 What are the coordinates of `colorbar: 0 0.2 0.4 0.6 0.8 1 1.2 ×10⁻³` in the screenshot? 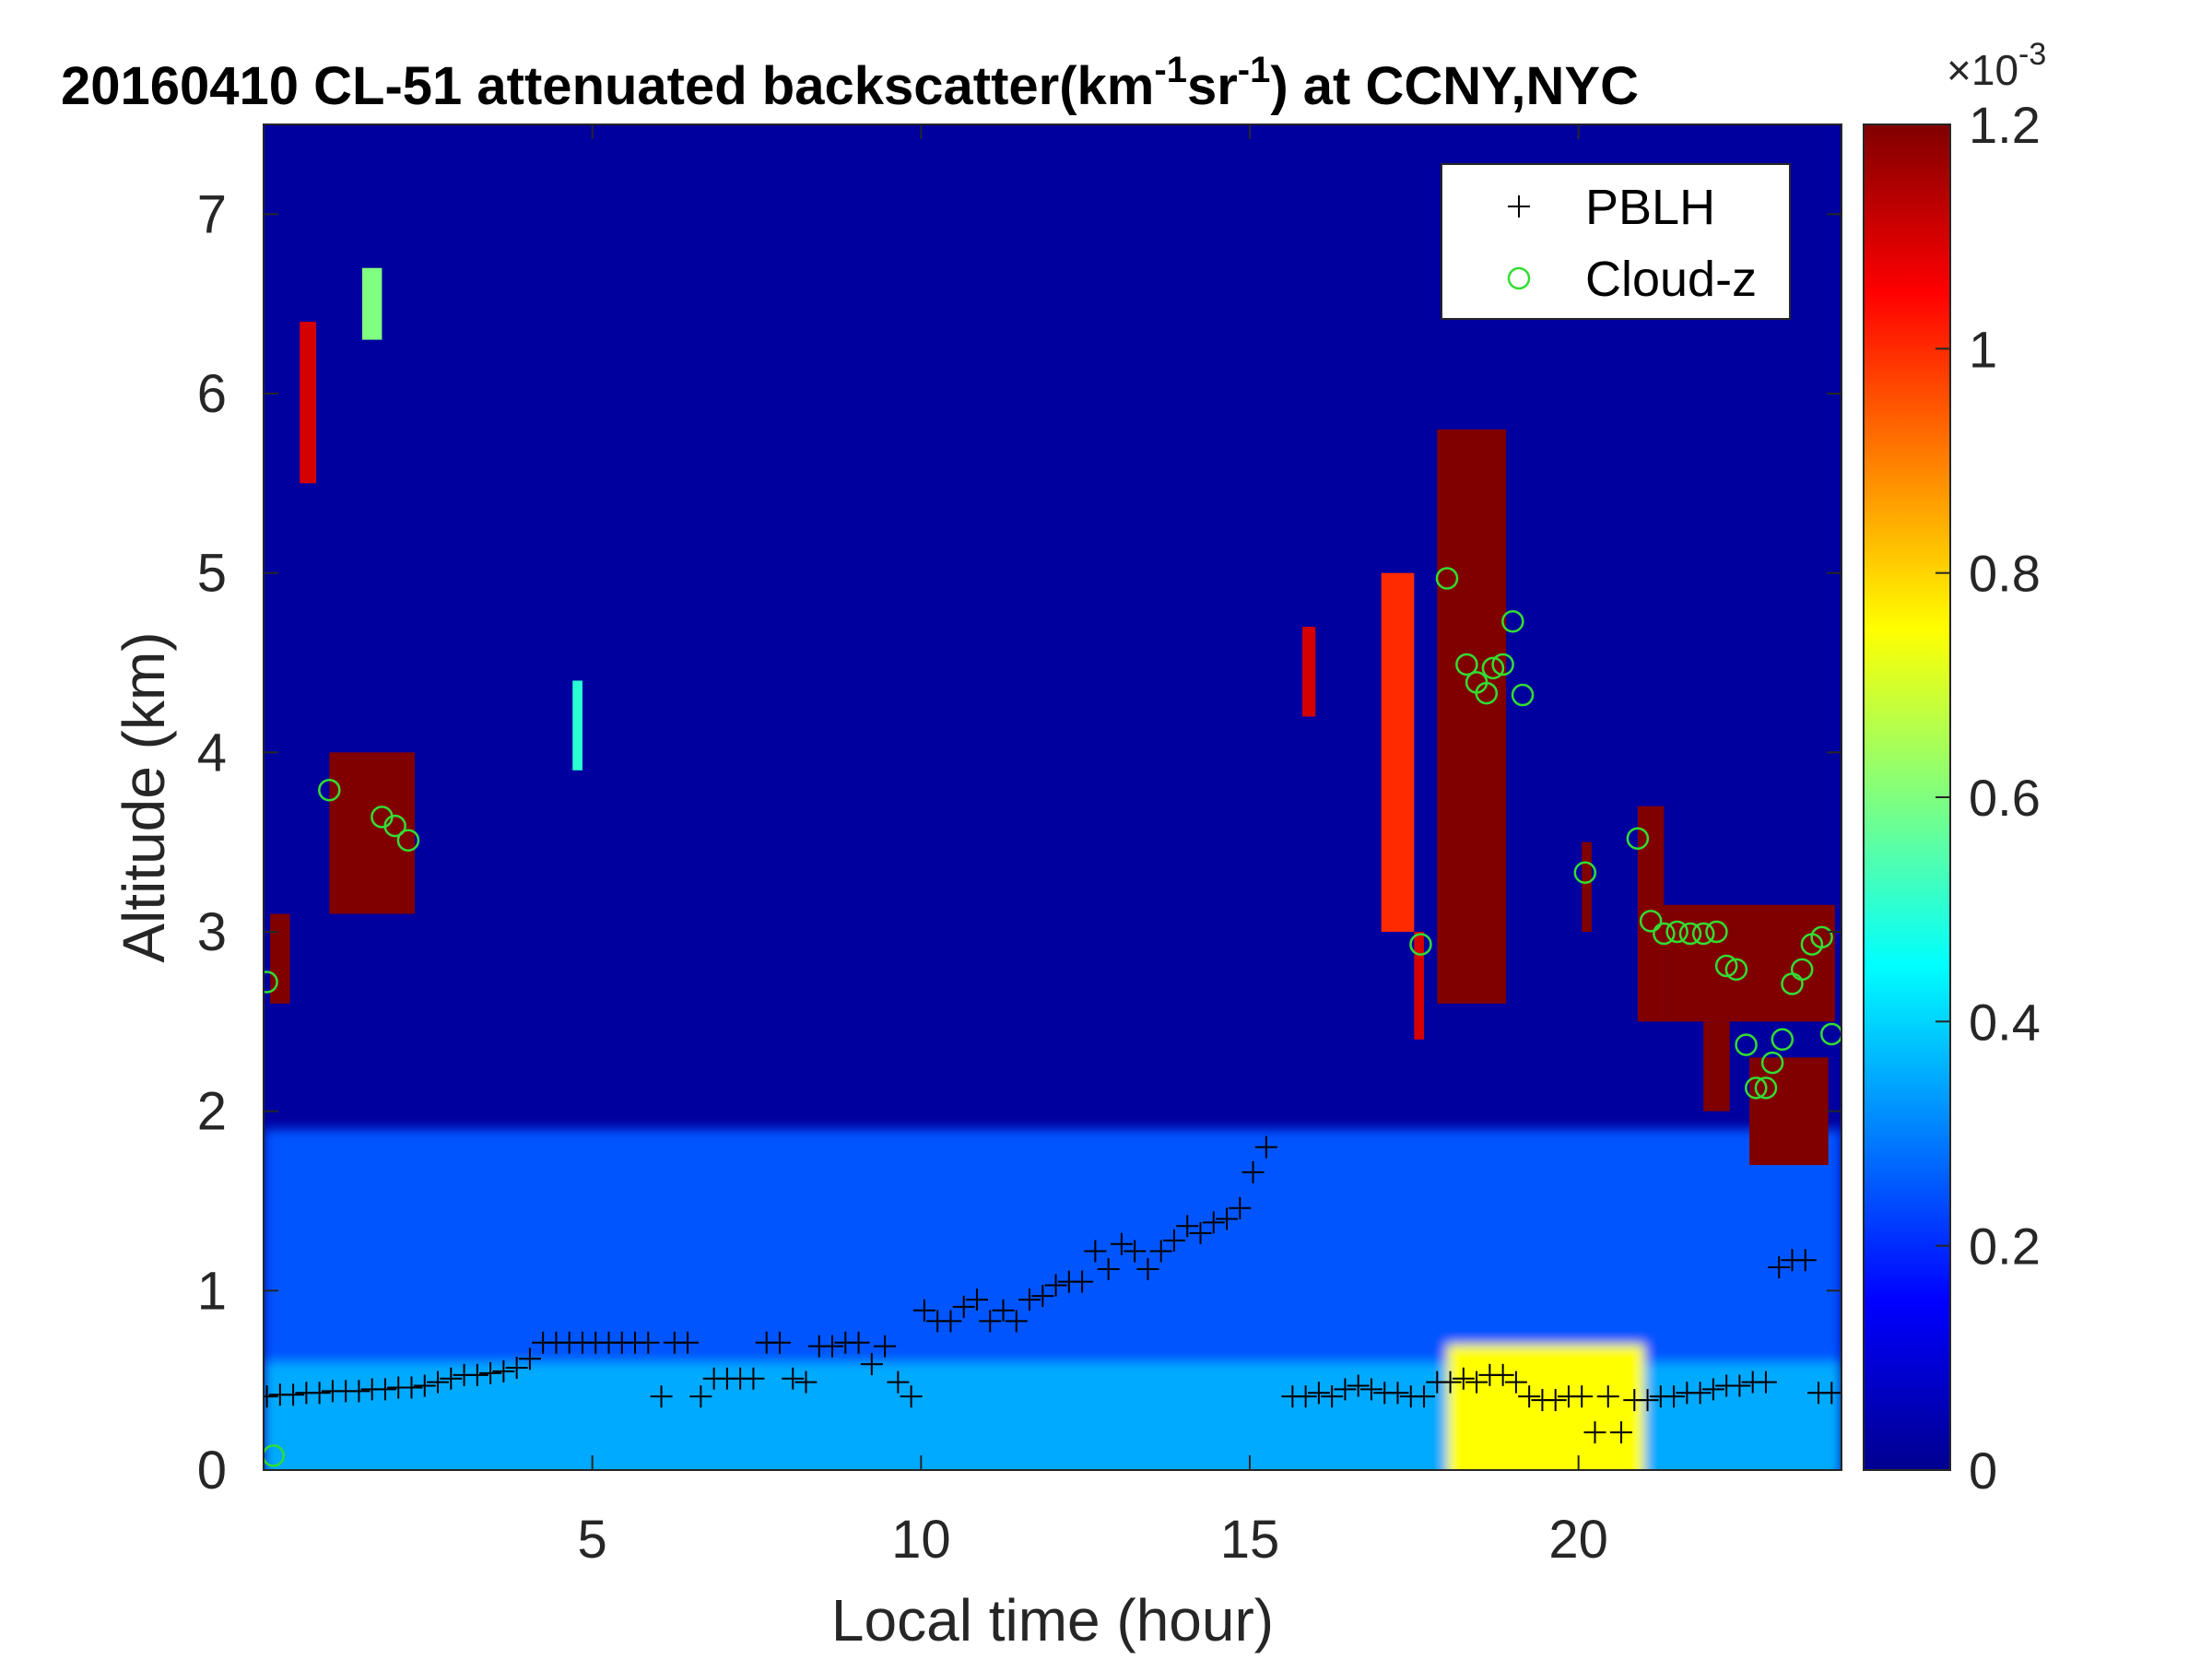 It's located at (1954, 768).